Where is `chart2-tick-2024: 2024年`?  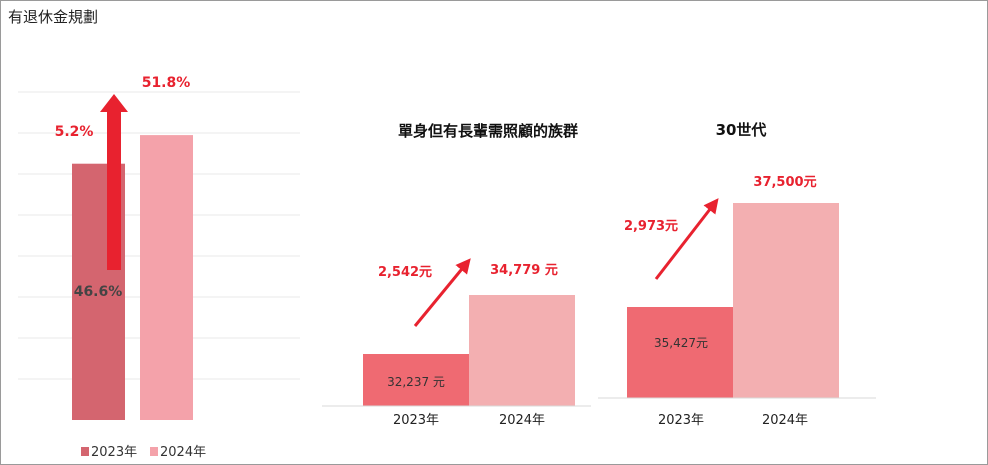
chart2-tick-2024: 2024年 is located at coordinates (522, 420).